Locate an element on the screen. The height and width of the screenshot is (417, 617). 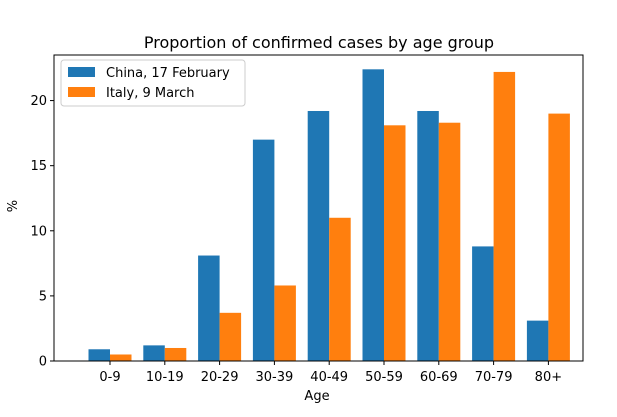
x-axis-label: Age is located at coordinates (316, 396).